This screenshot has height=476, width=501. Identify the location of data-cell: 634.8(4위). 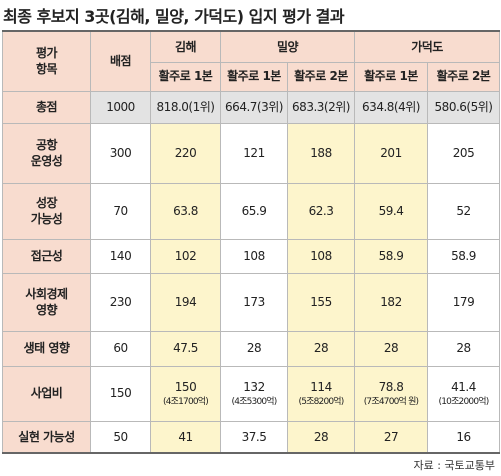
(391, 107).